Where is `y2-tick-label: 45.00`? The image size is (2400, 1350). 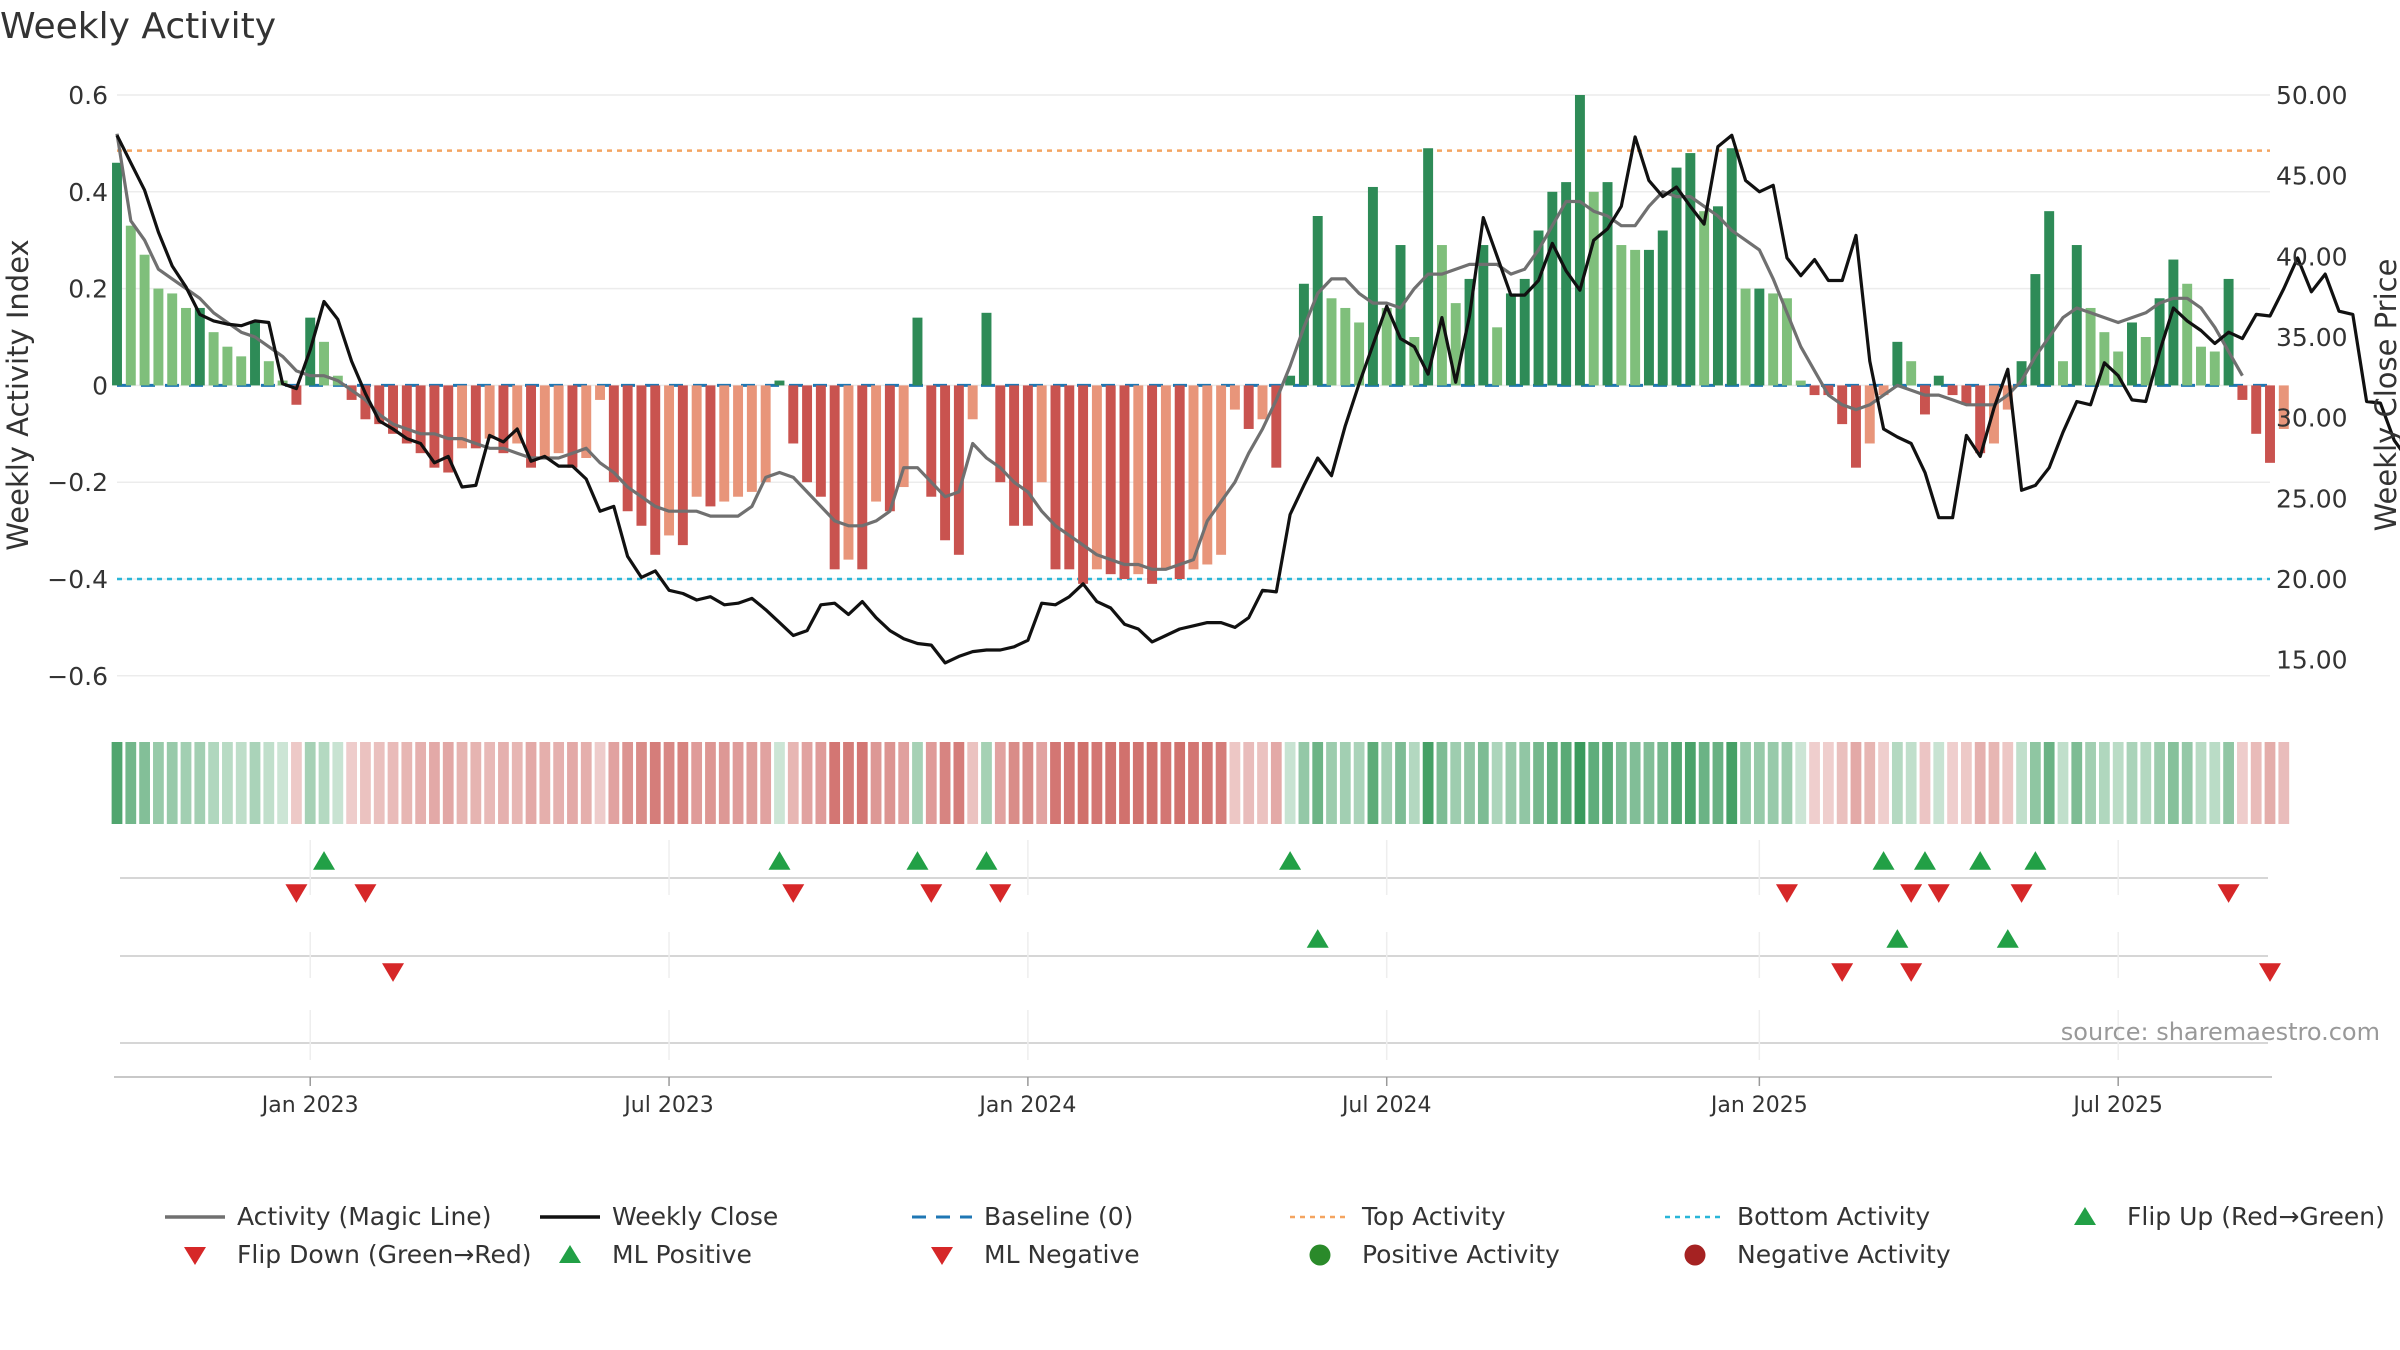 y2-tick-label: 45.00 is located at coordinates (2312, 176).